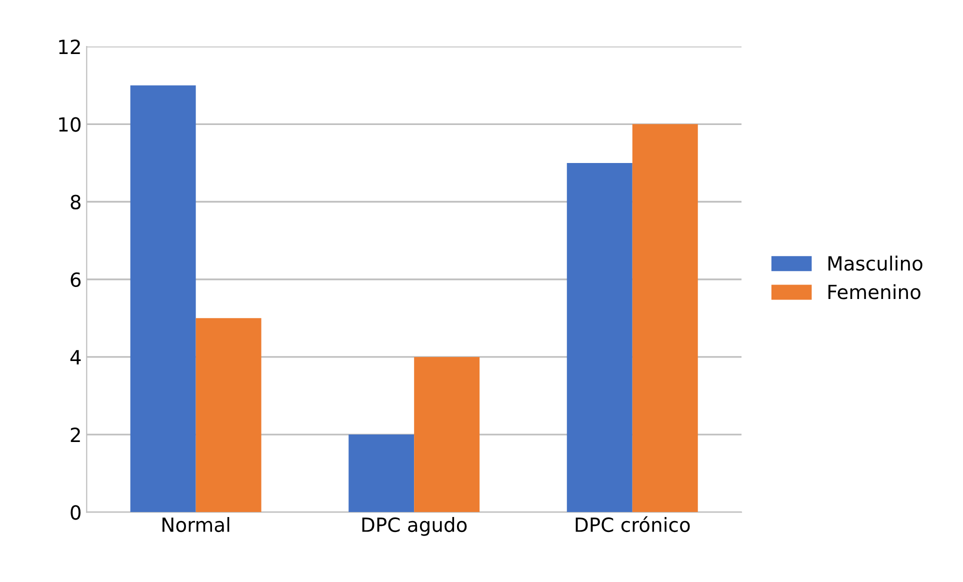 This screenshot has height=582, width=963. What do you see at coordinates (75, 435) in the screenshot?
I see `y-tick-label: 2` at bounding box center [75, 435].